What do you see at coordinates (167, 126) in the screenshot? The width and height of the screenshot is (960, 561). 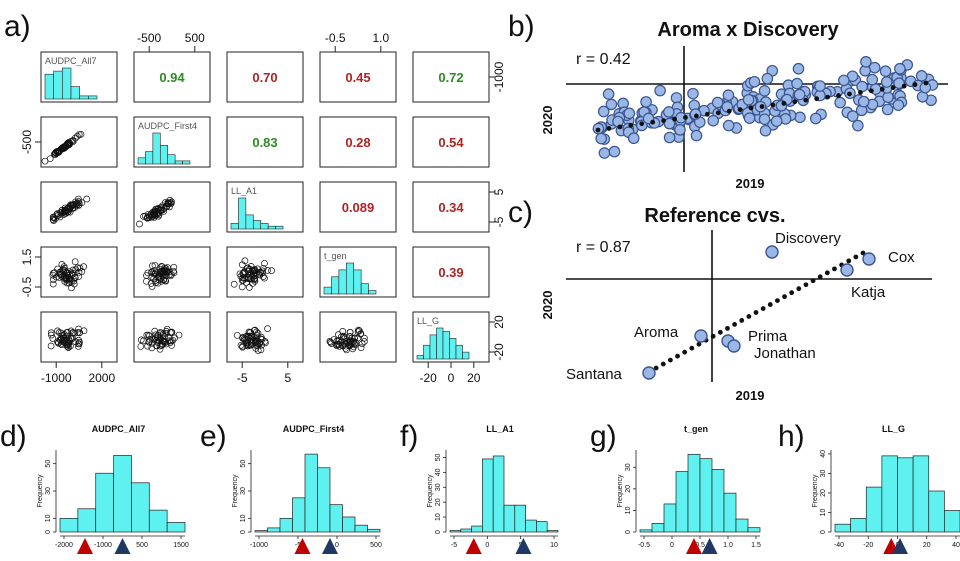 I see `diag-variable-label: AUDPC_First4` at bounding box center [167, 126].